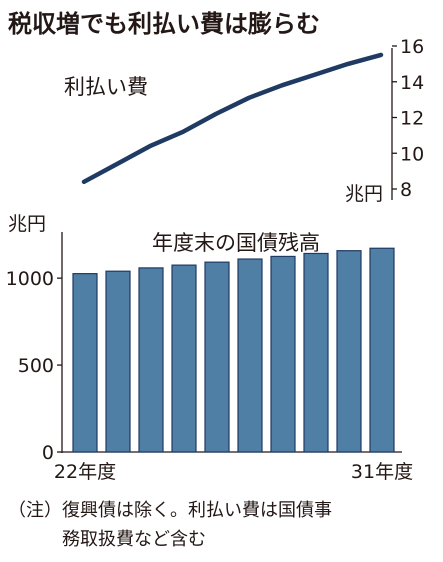 The height and width of the screenshot is (562, 443). Describe the element at coordinates (27, 224) in the screenshot. I see `bar-unit-label: 兆円` at that location.